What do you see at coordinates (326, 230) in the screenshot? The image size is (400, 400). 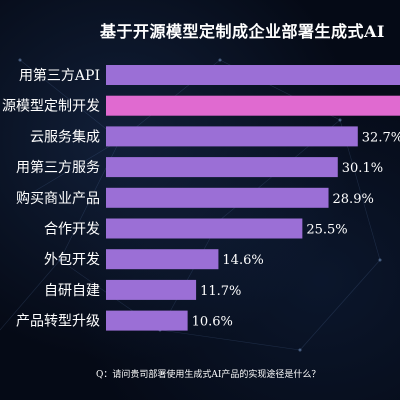 I see `value-label: 25.5%` at bounding box center [326, 230].